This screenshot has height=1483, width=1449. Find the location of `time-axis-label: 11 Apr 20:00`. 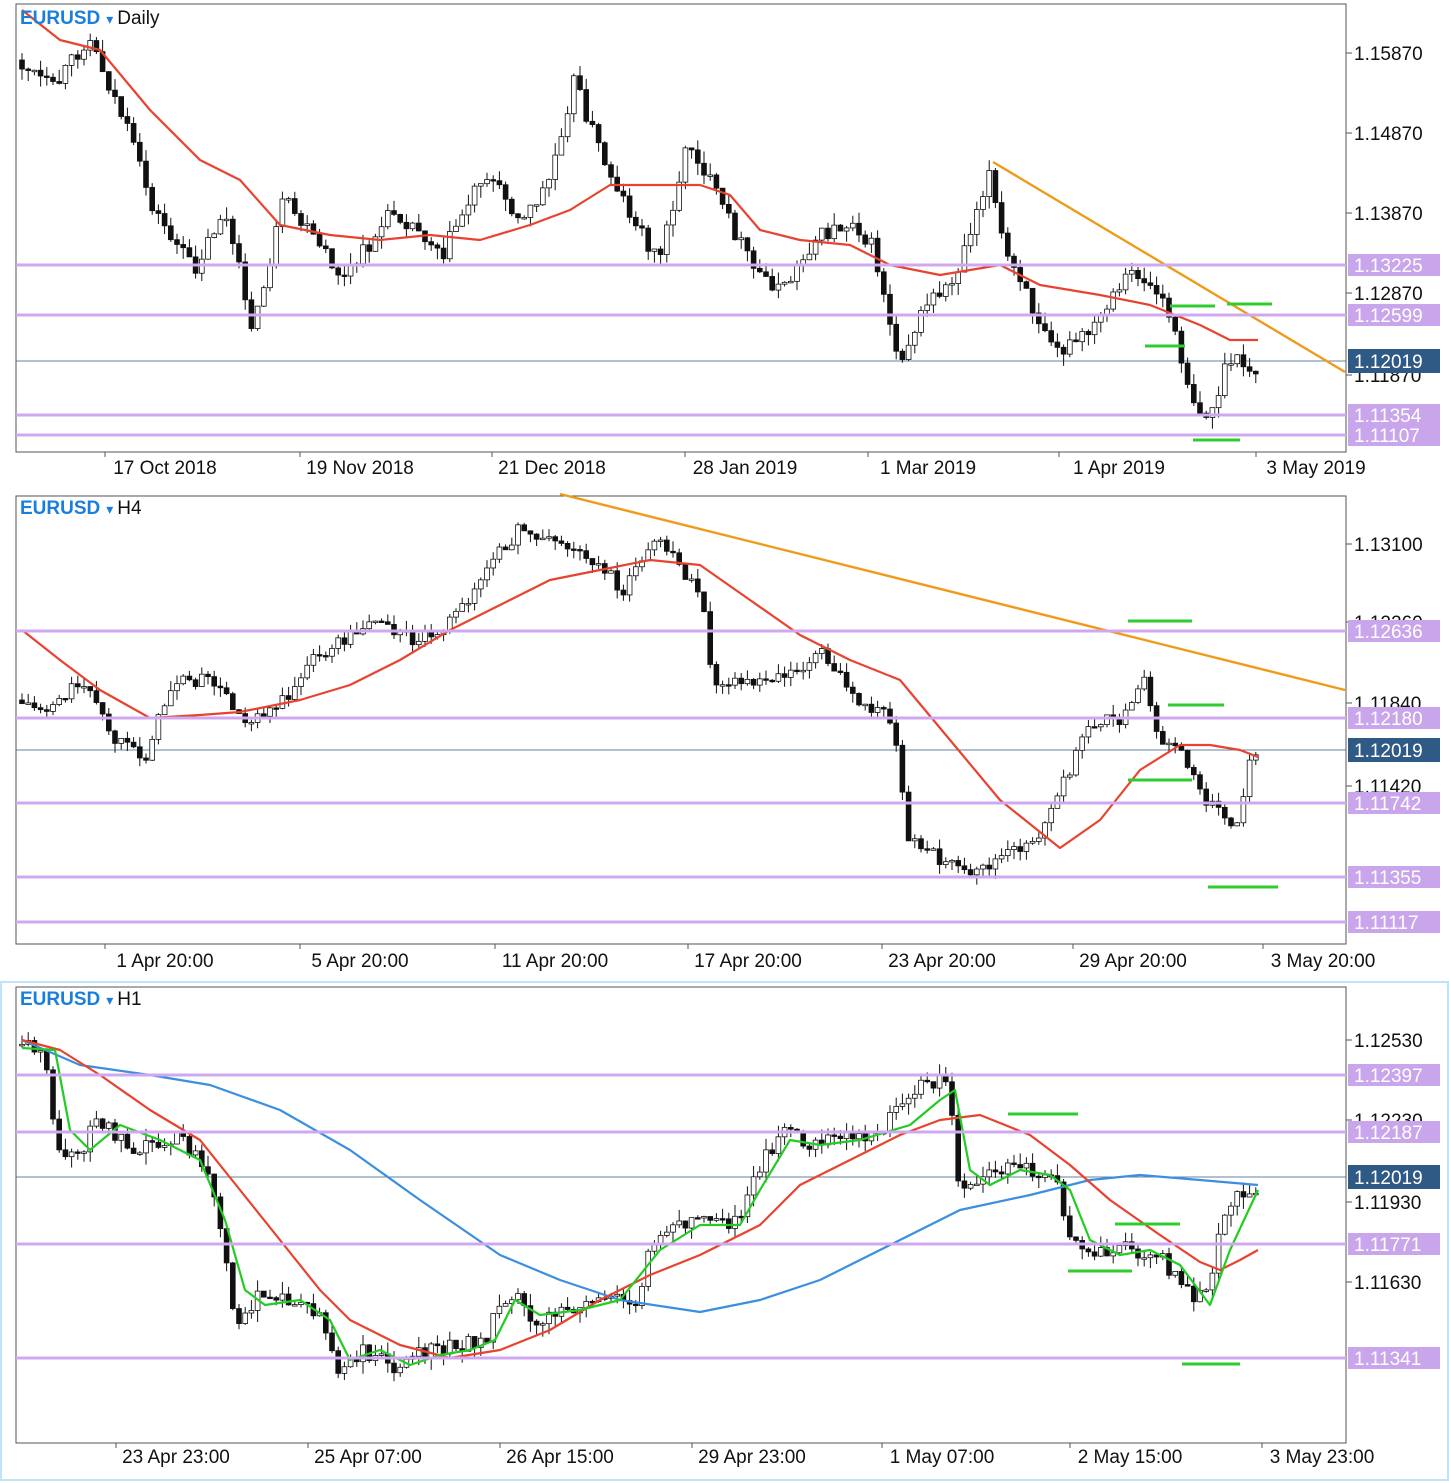

time-axis-label: 11 Apr 20:00 is located at coordinates (555, 961).